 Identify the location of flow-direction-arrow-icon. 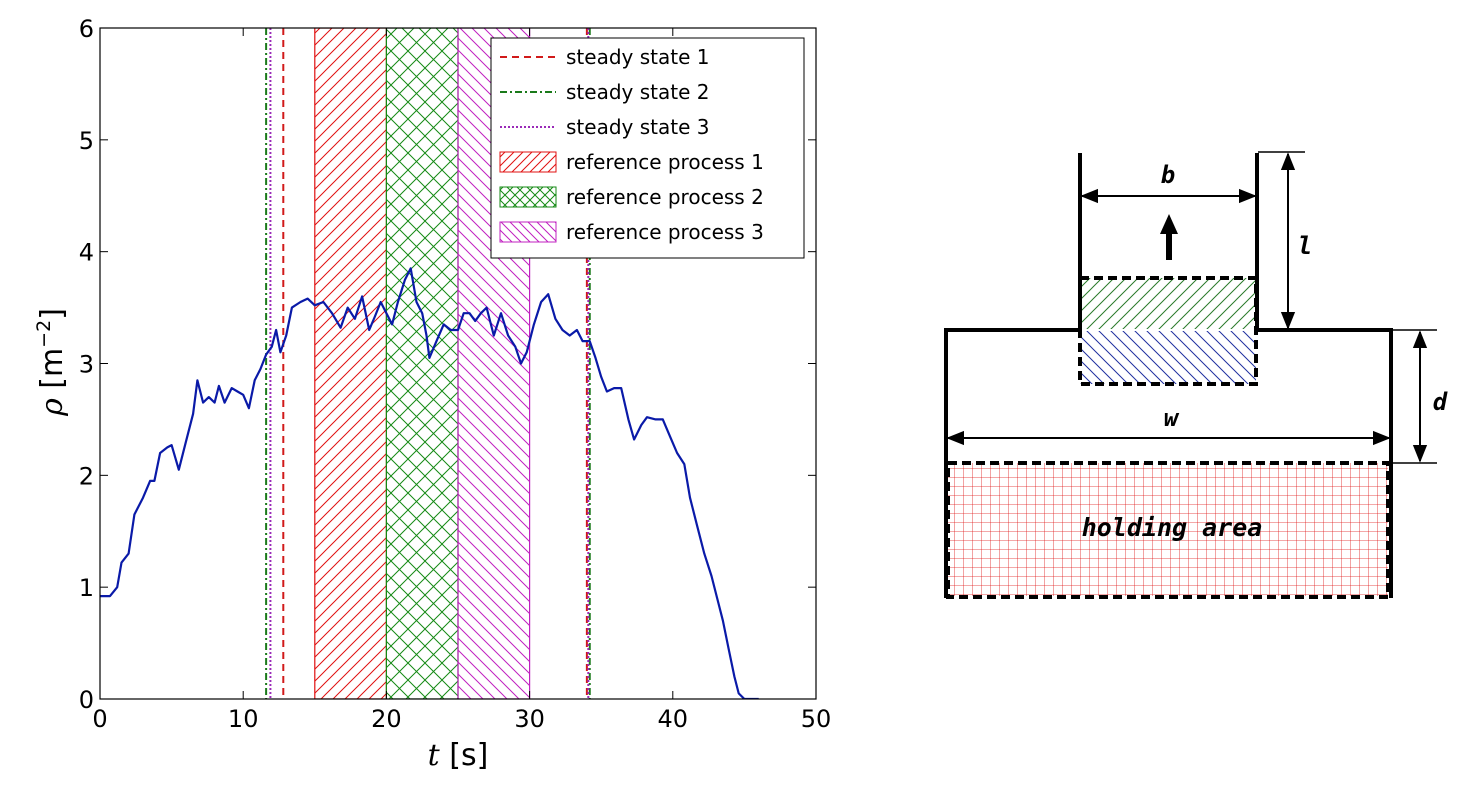
(1169, 237).